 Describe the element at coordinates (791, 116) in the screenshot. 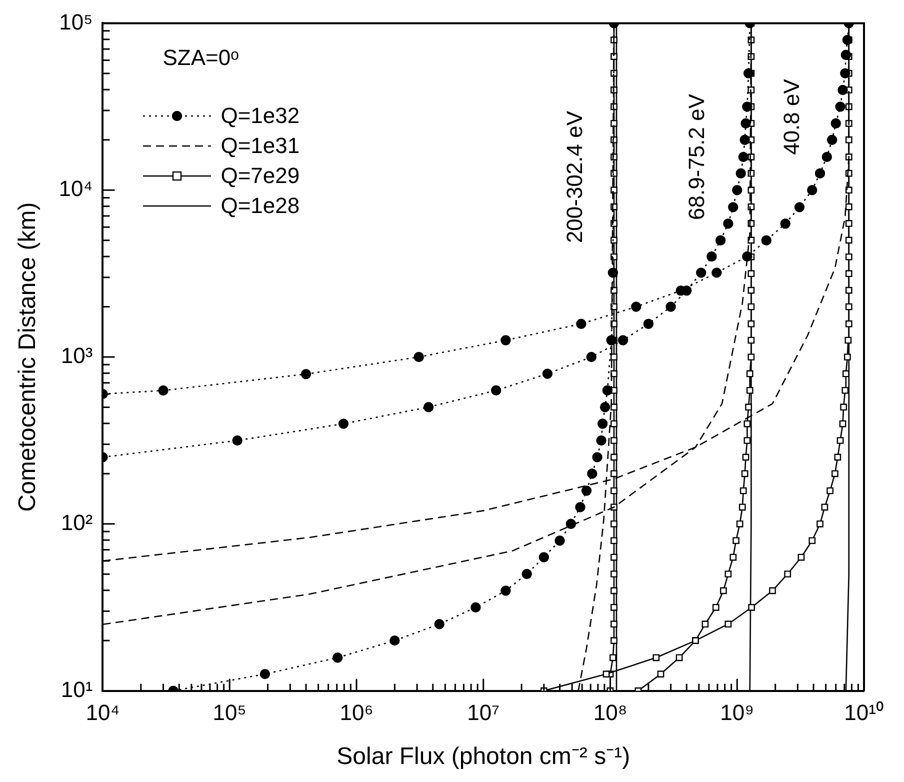

I see `annotation: 40.8 eV` at that location.